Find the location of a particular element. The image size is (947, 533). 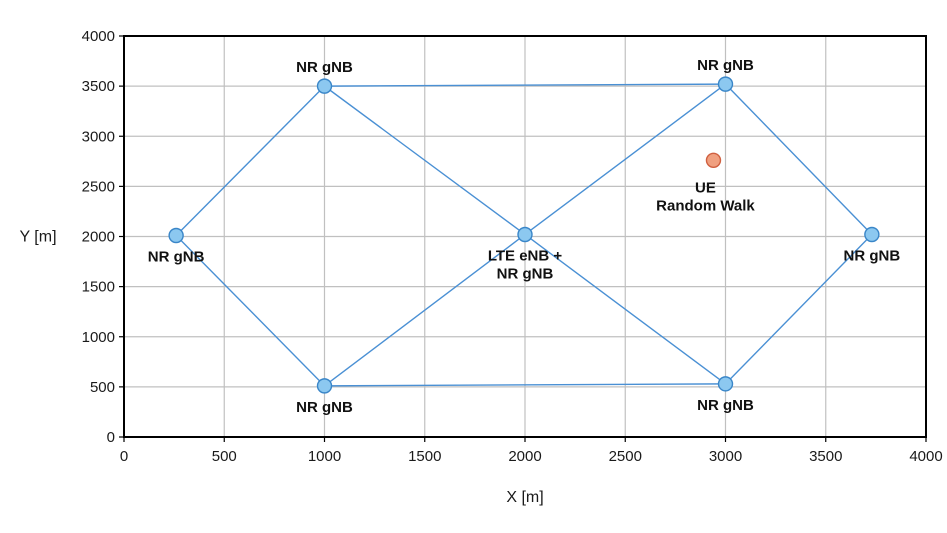

ue-marker is located at coordinates (713, 160).